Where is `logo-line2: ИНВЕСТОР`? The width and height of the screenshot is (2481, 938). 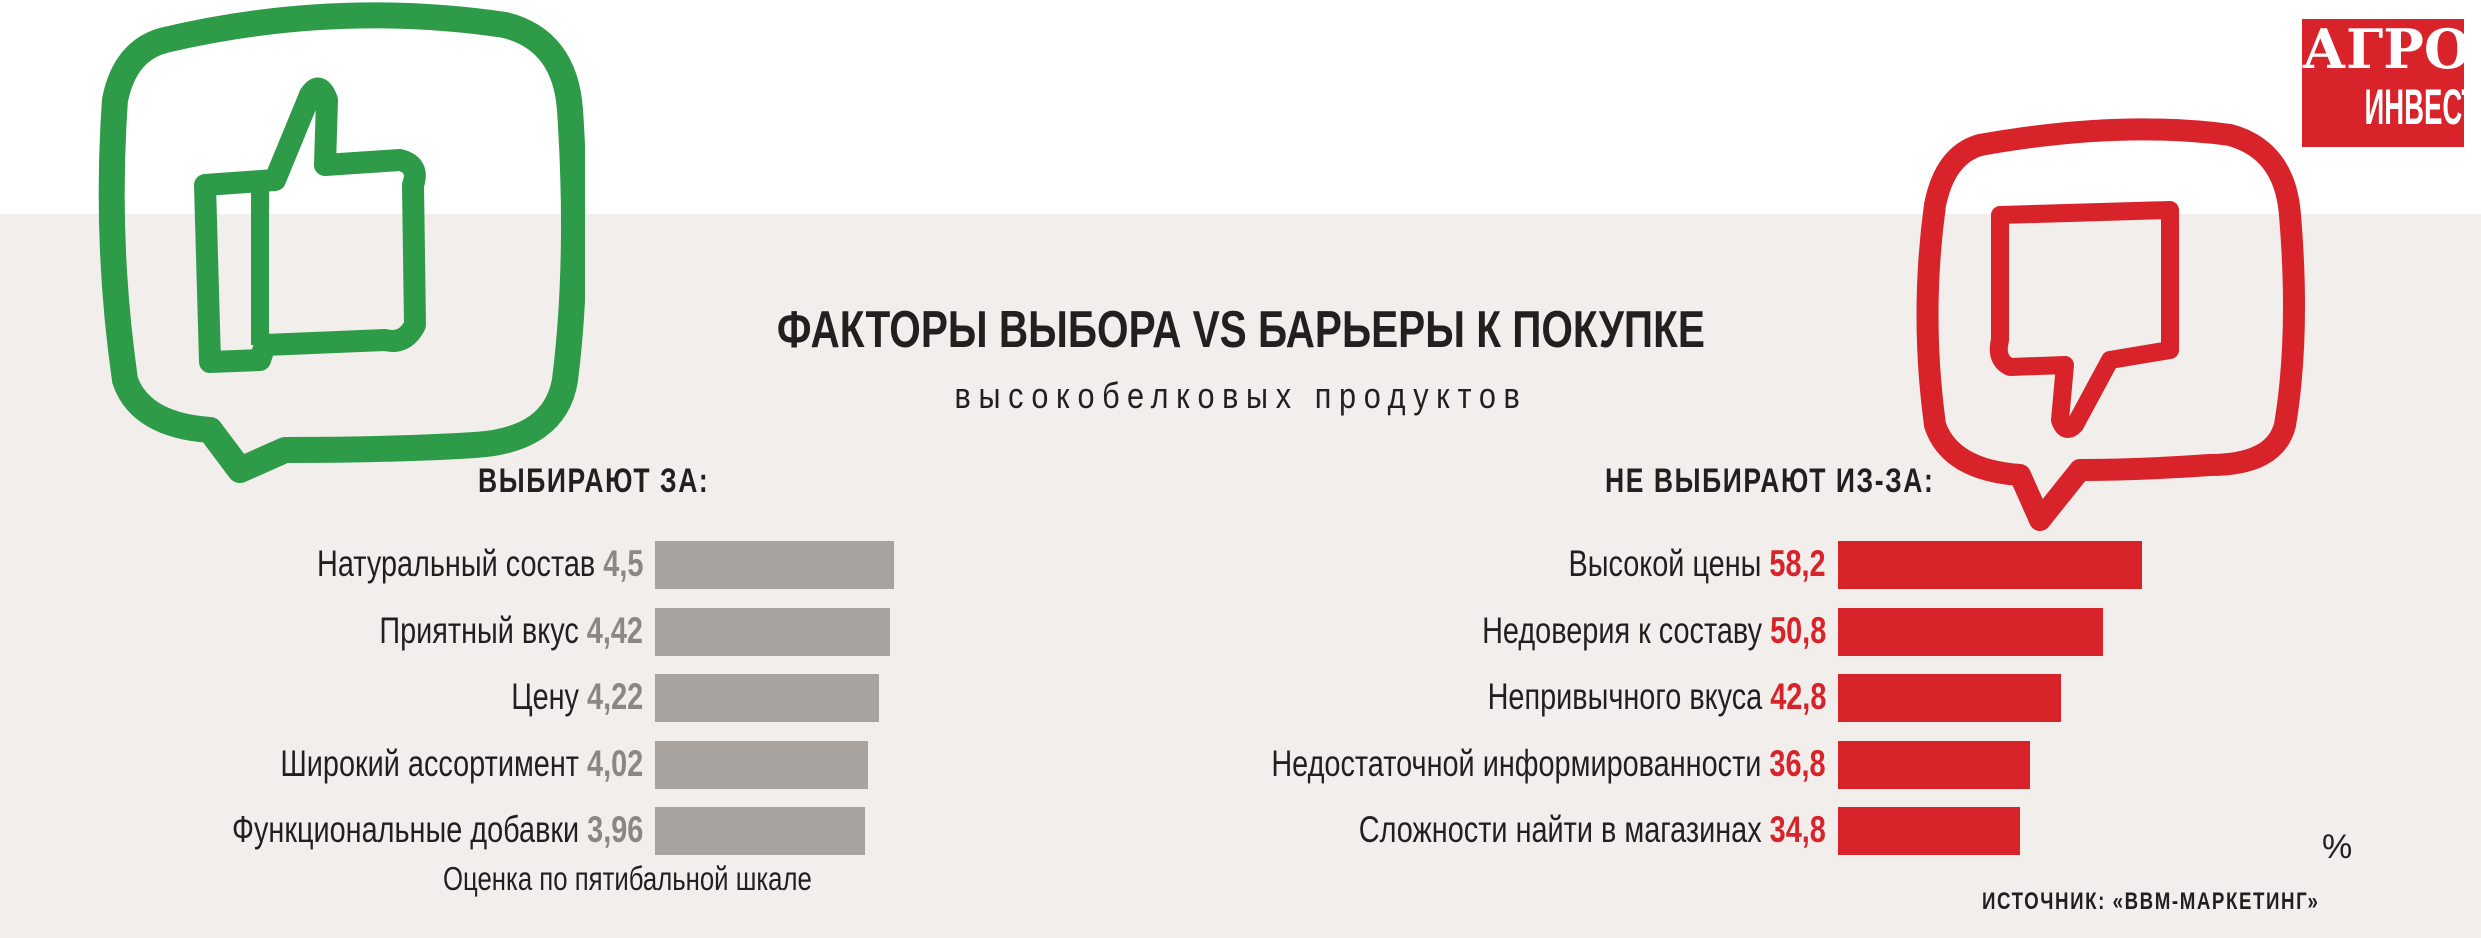 logo-line2: ИНВЕСТОР is located at coordinates (2391, 107).